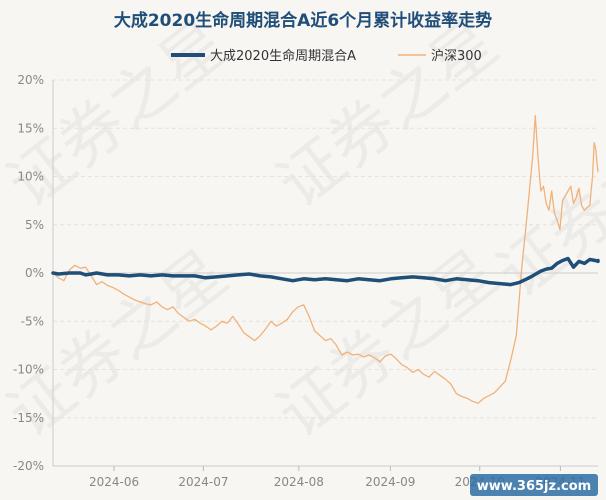 This screenshot has width=606, height=500. I want to click on y-tick-label: 5%, so click(34, 225).